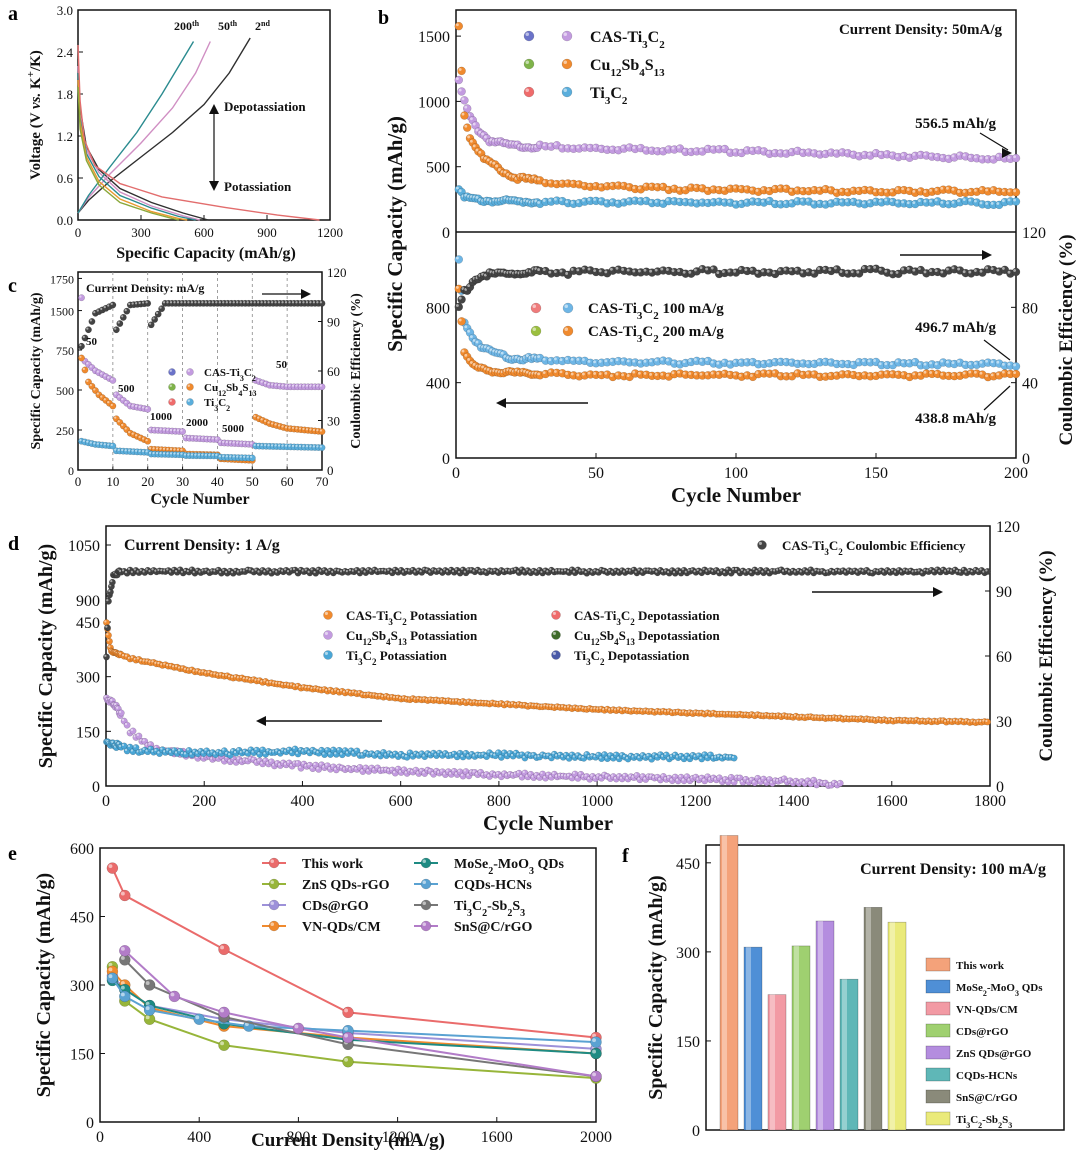 The width and height of the screenshot is (1080, 1152). What do you see at coordinates (695, 801) in the screenshot?
I see `x-tick-label: 1200` at bounding box center [695, 801].